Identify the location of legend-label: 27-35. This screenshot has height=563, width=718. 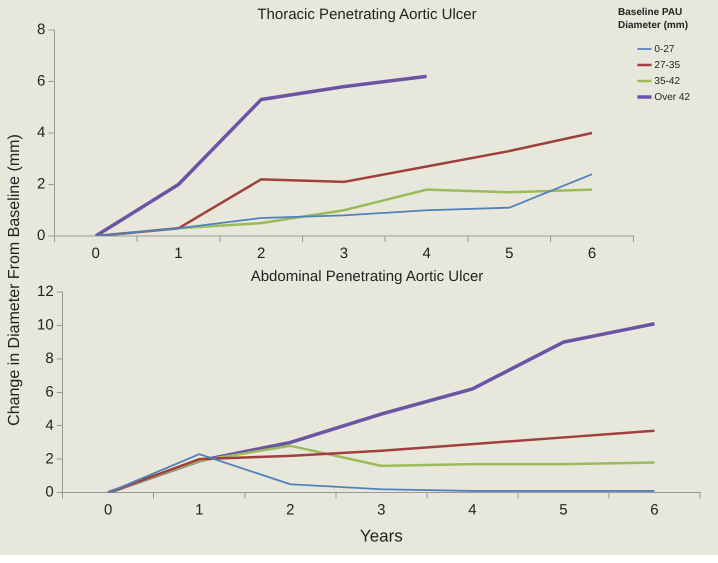
(667, 65).